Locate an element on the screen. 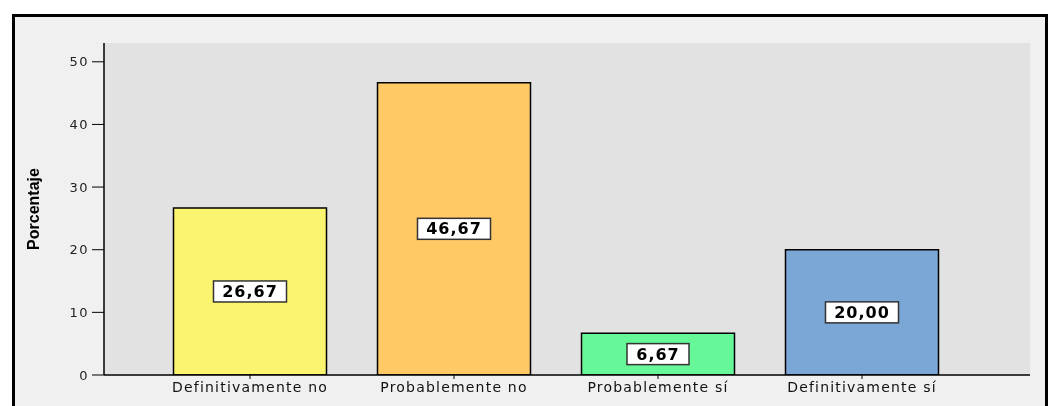 This screenshot has height=406, width=1053. y-tick-label: 50 is located at coordinates (79, 62).